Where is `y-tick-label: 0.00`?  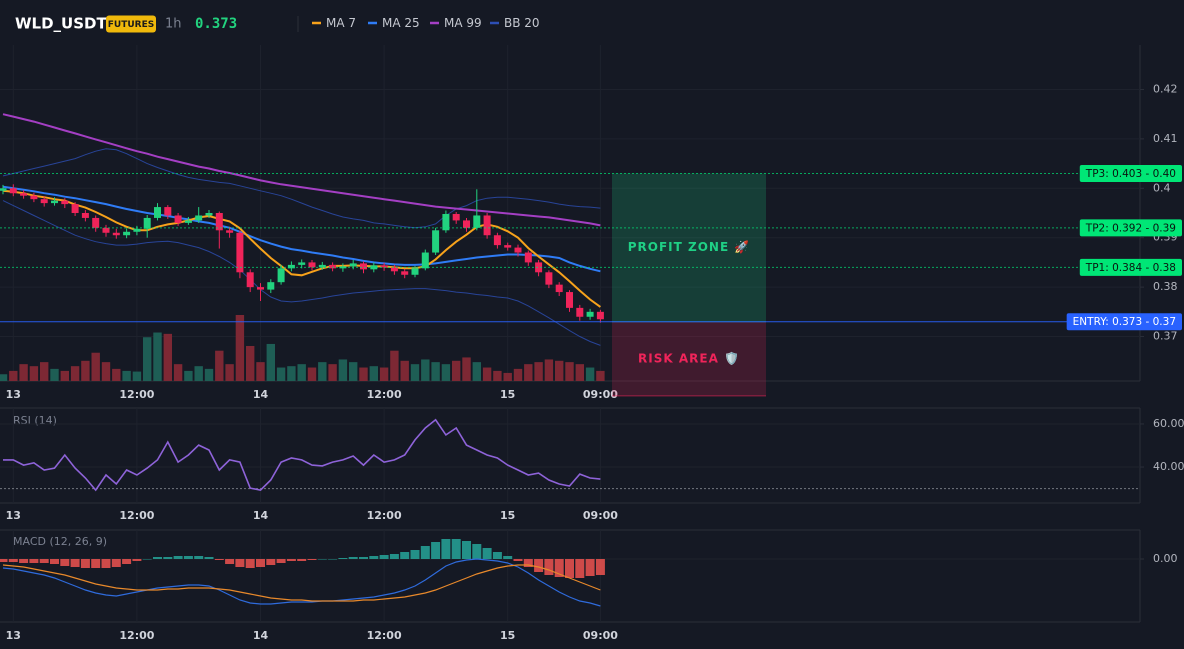
y-tick-label: 0.00 is located at coordinates (1165, 558).